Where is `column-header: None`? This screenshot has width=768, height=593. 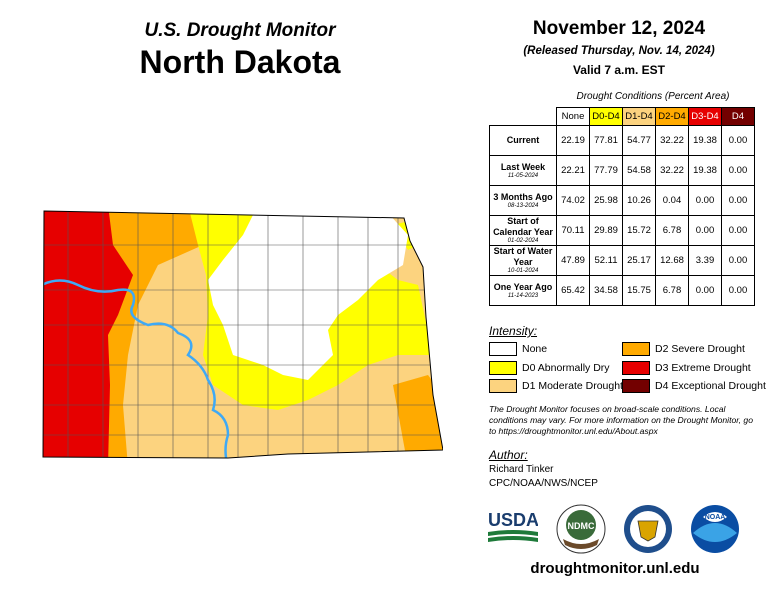
column-header: None is located at coordinates (573, 116).